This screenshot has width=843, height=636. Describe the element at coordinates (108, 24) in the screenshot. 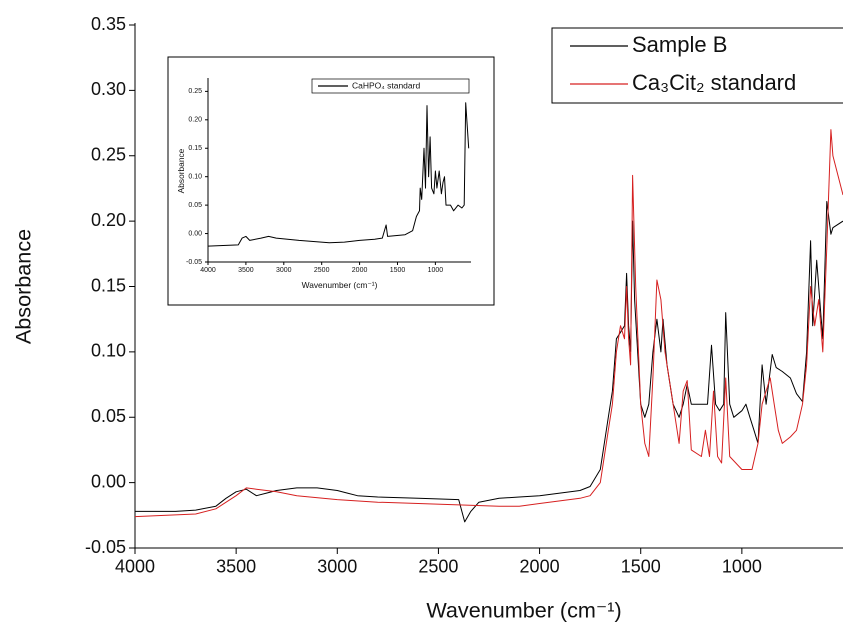

I see `y-tick-label: 0.35` at that location.